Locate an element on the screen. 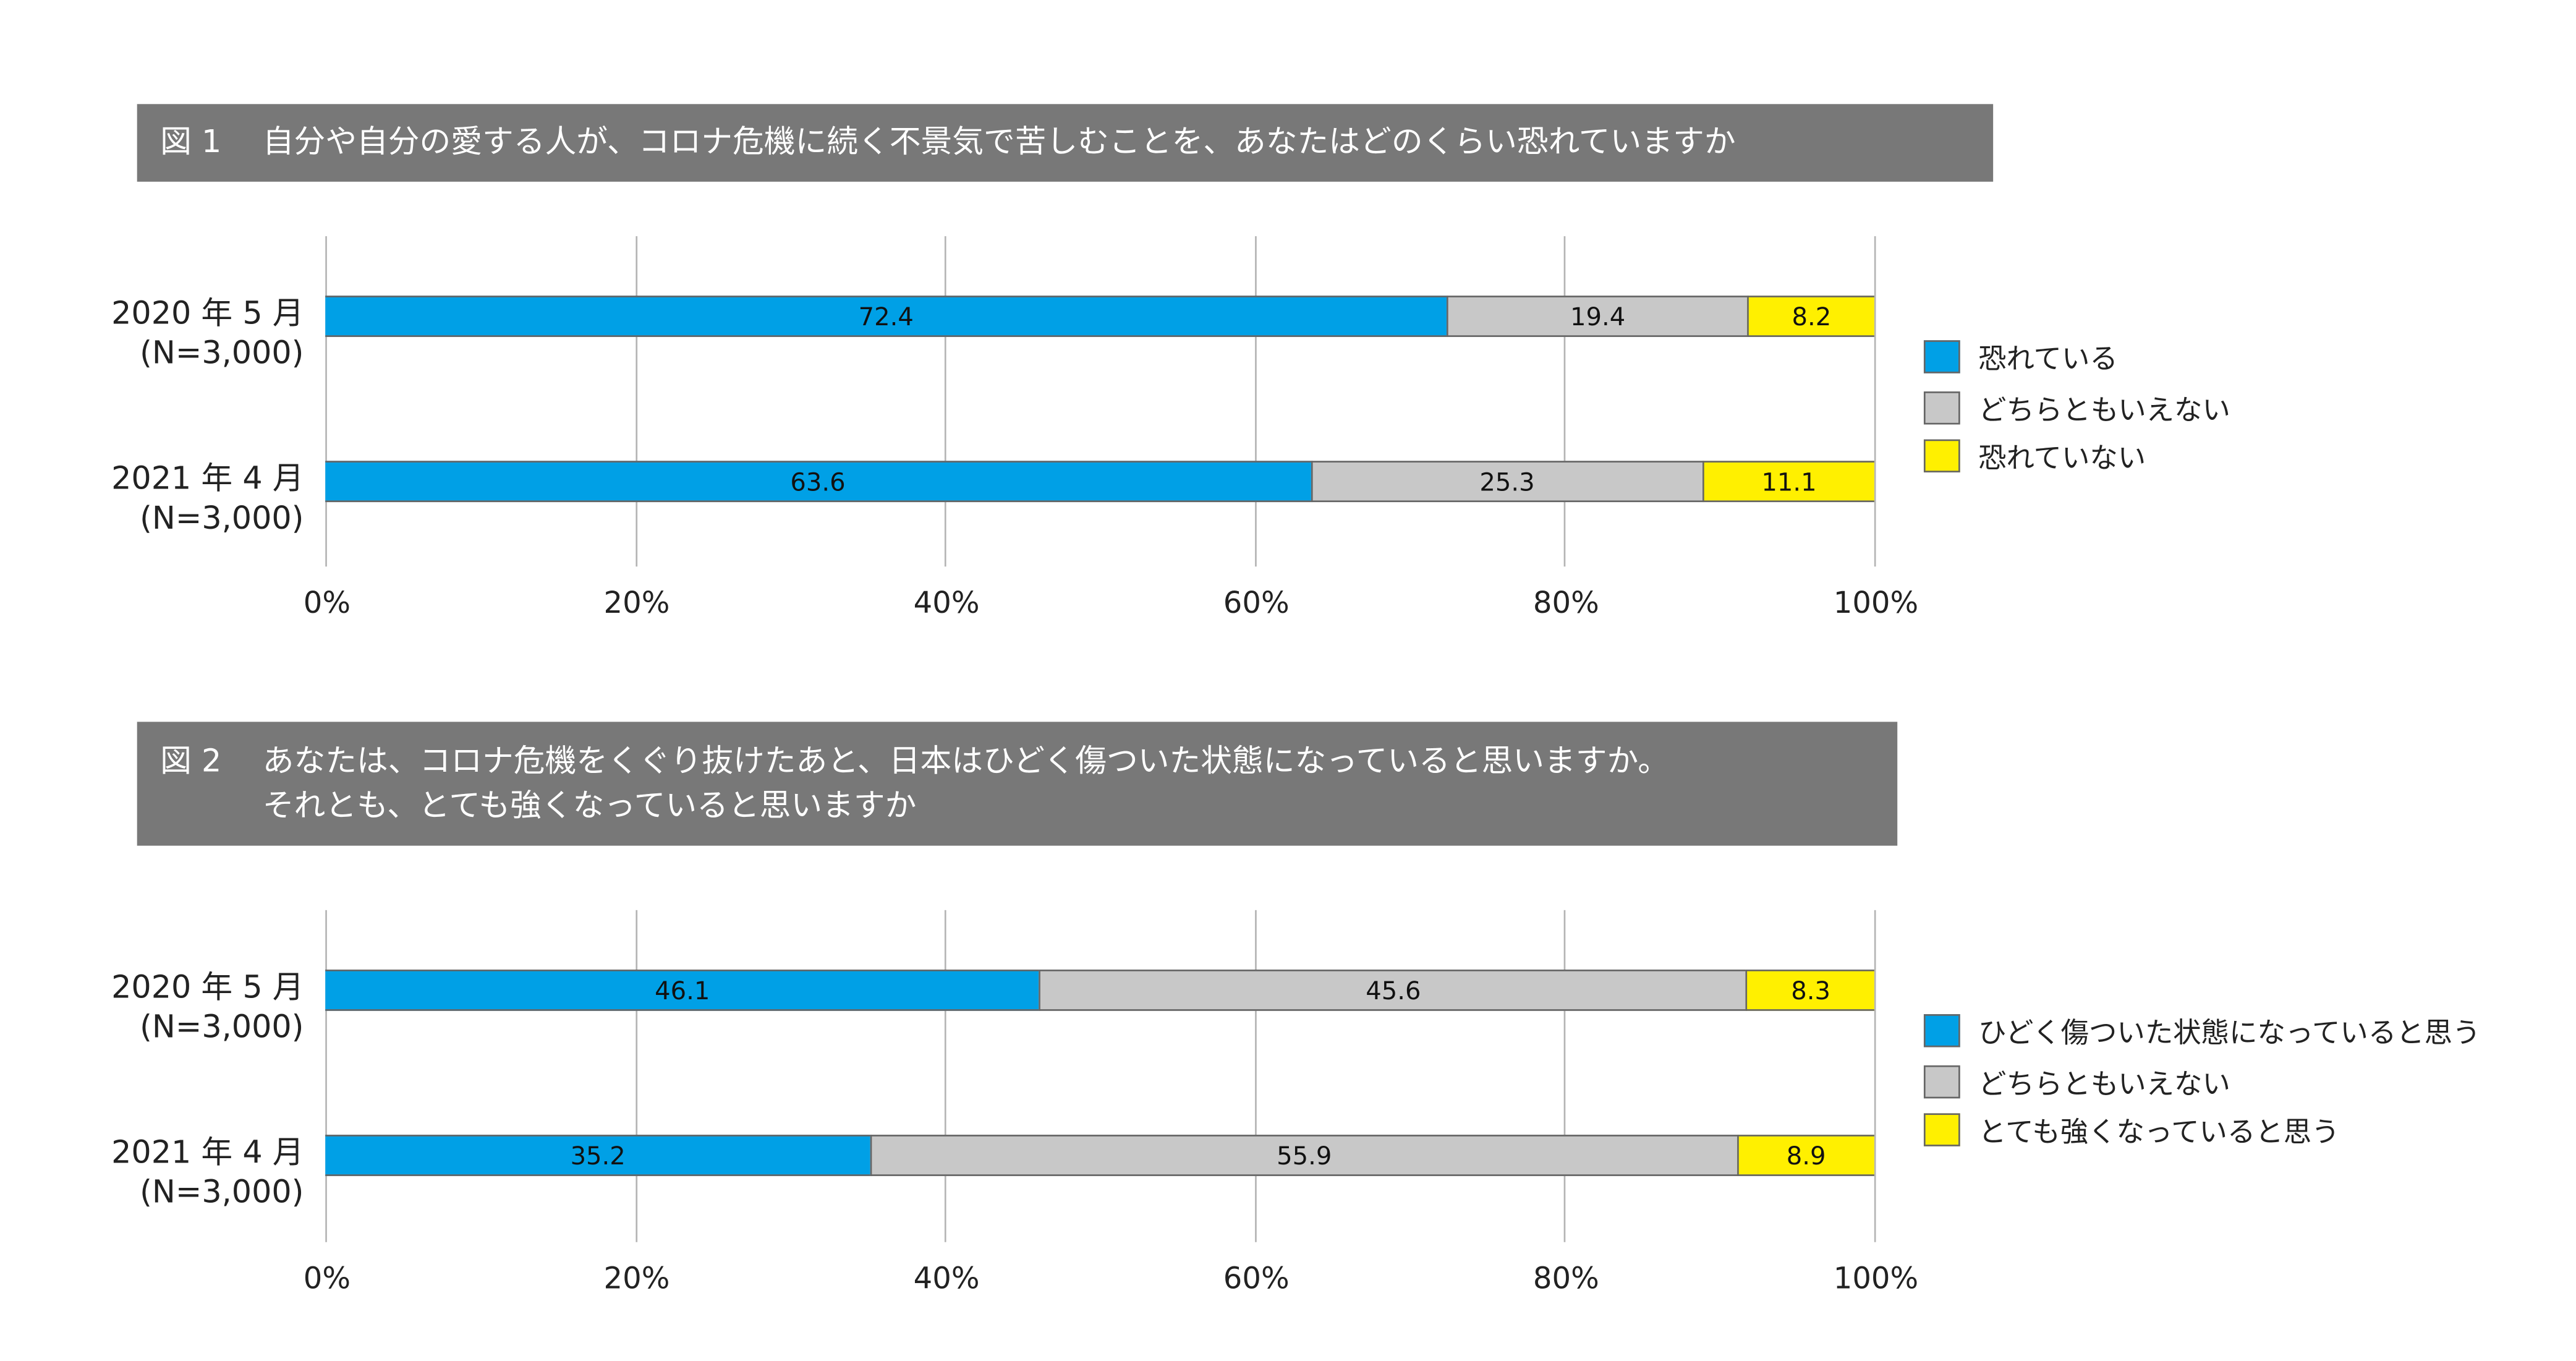  bar-segment: 25.3 is located at coordinates (1506, 482).